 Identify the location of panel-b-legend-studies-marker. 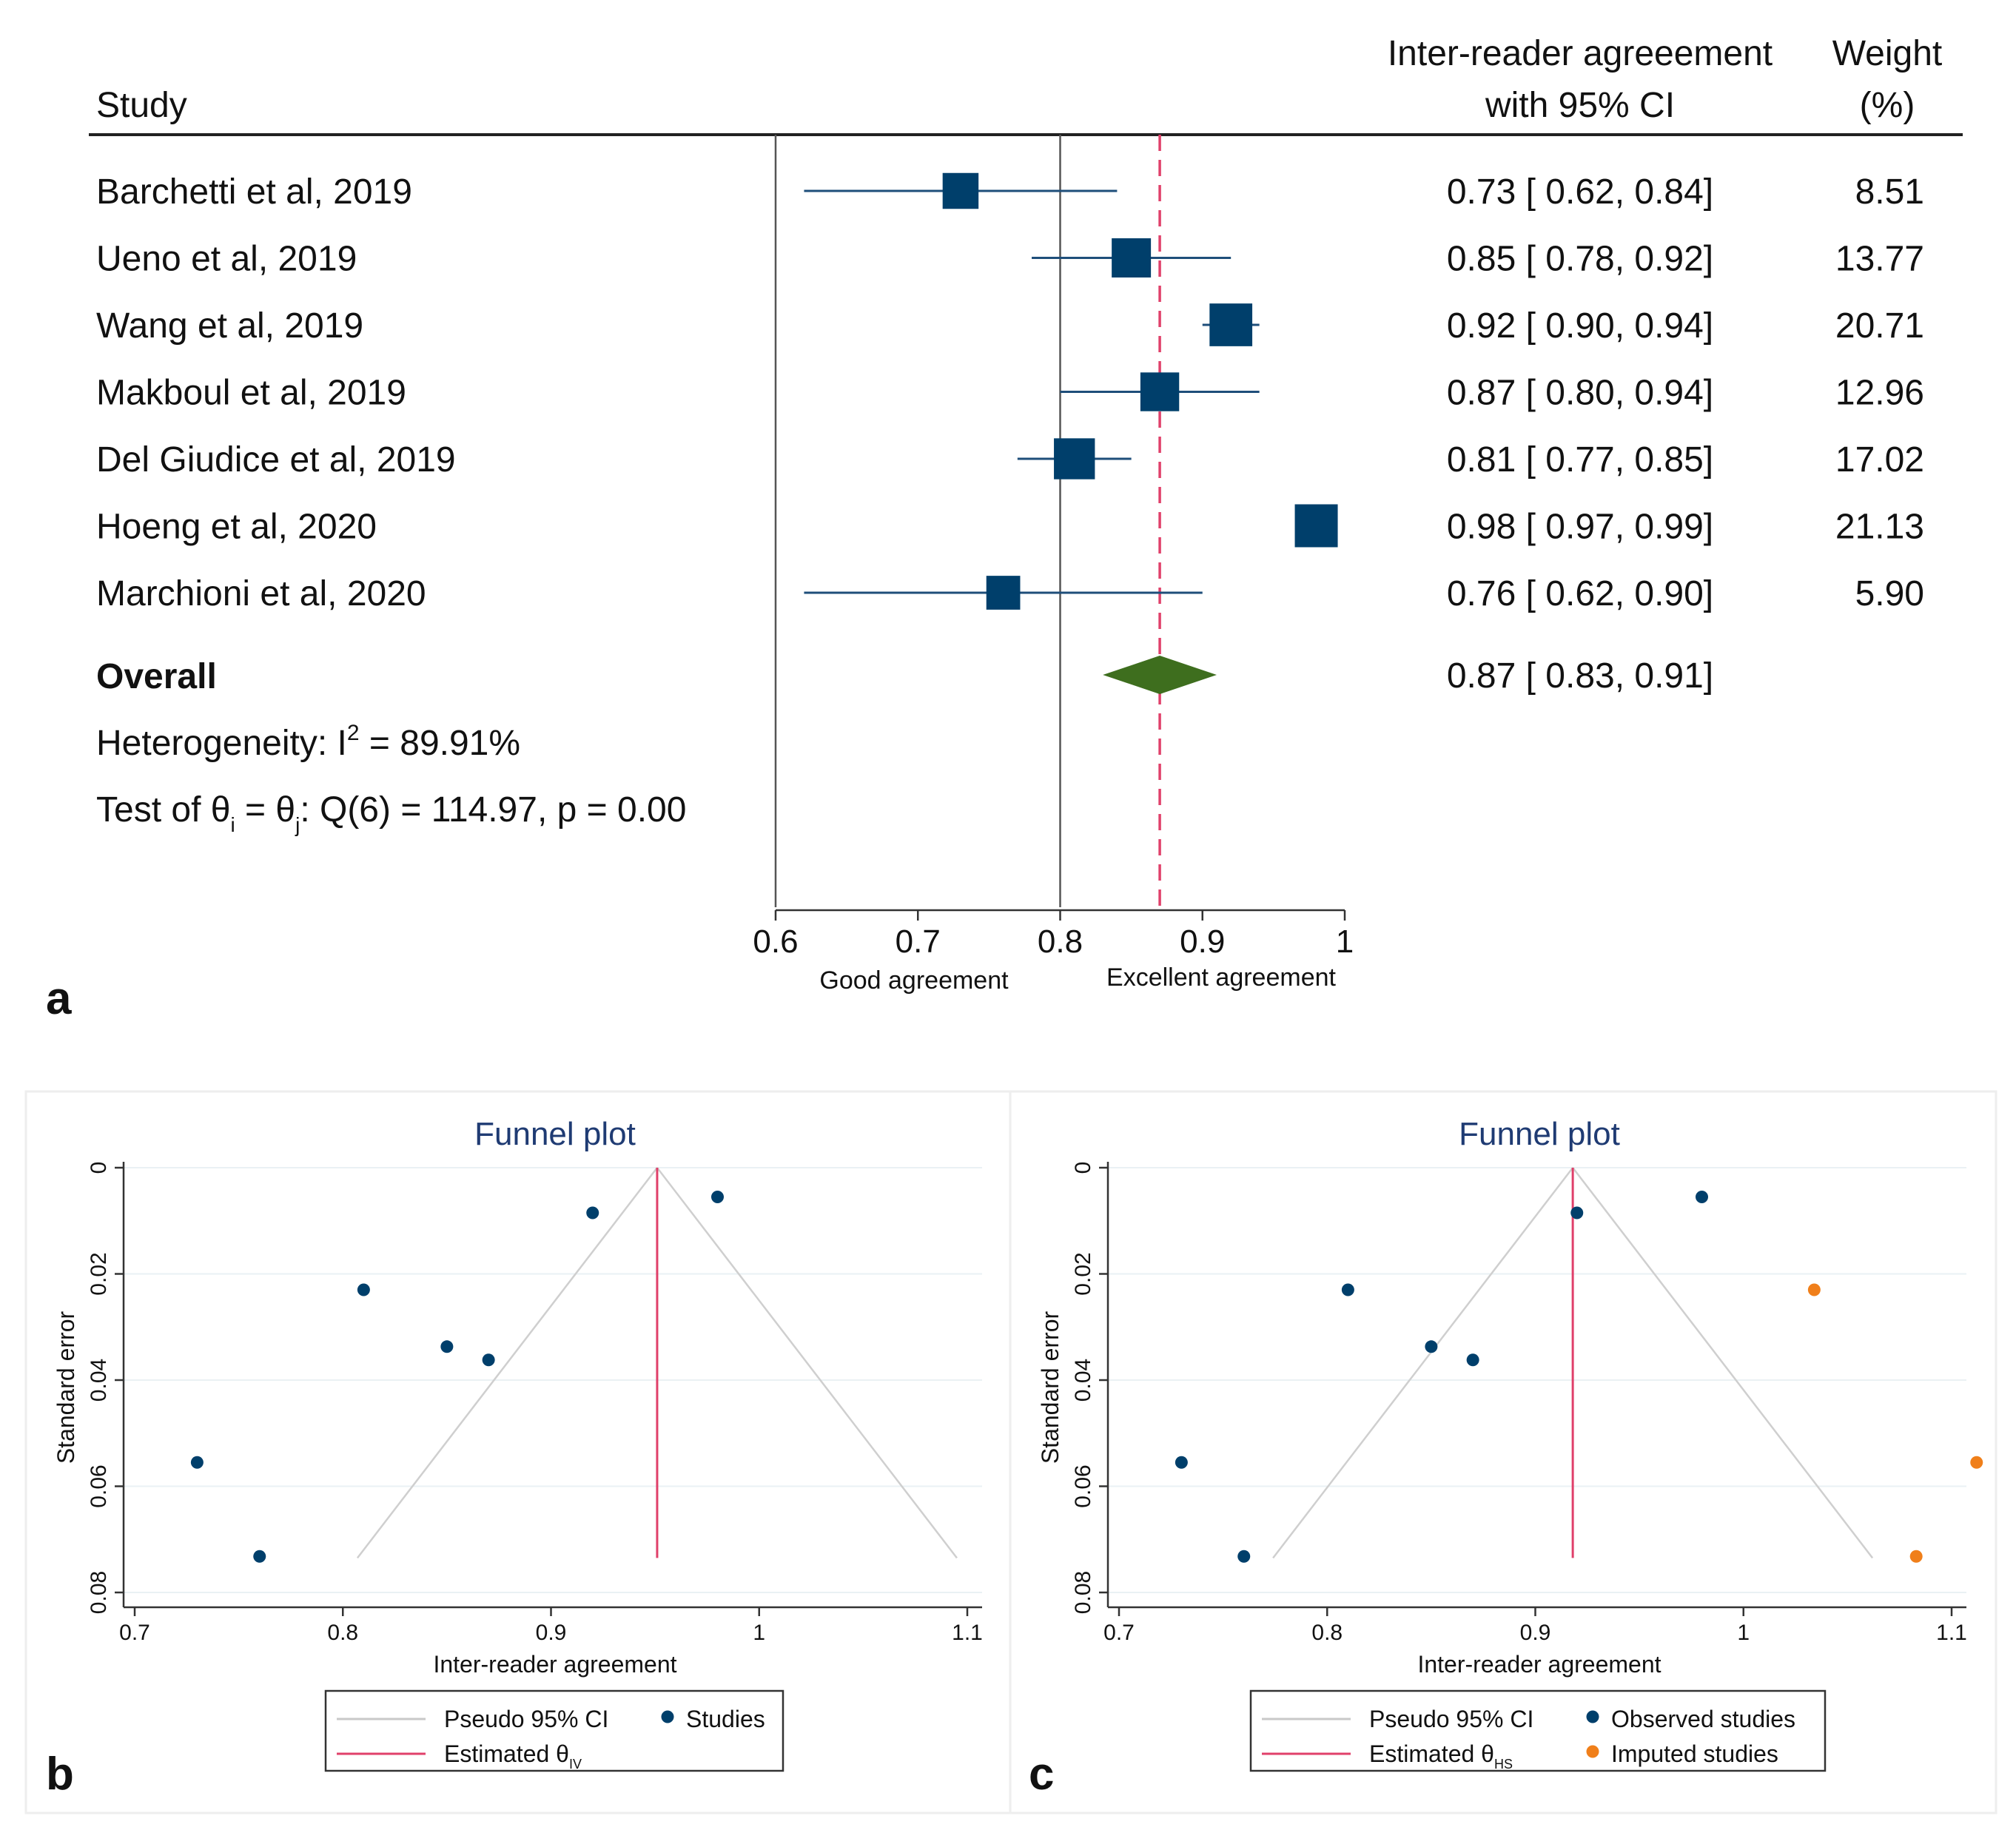
(667, 1716).